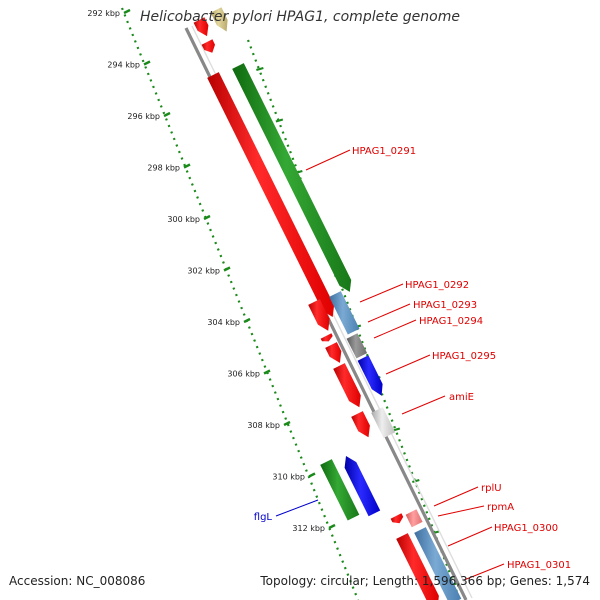 This screenshot has height=600, width=600. Describe the element at coordinates (123, 65) in the screenshot. I see `tick-label: 294 kbp` at that location.